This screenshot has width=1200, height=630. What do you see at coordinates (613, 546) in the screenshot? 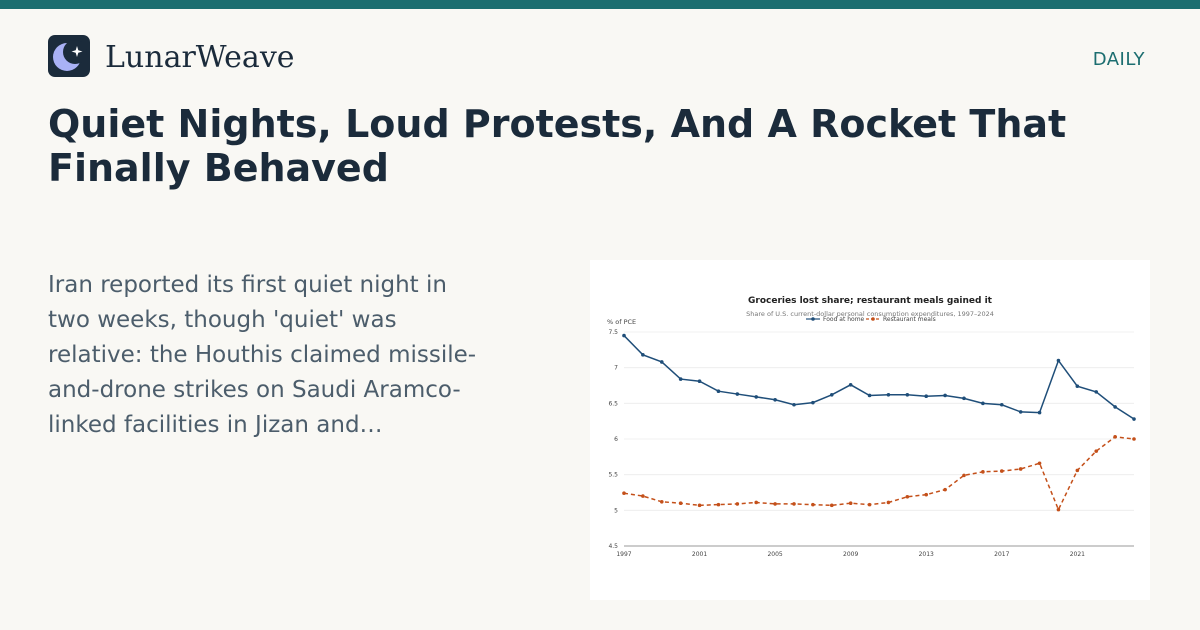
I see `y-tick-label: 4.5` at bounding box center [613, 546].